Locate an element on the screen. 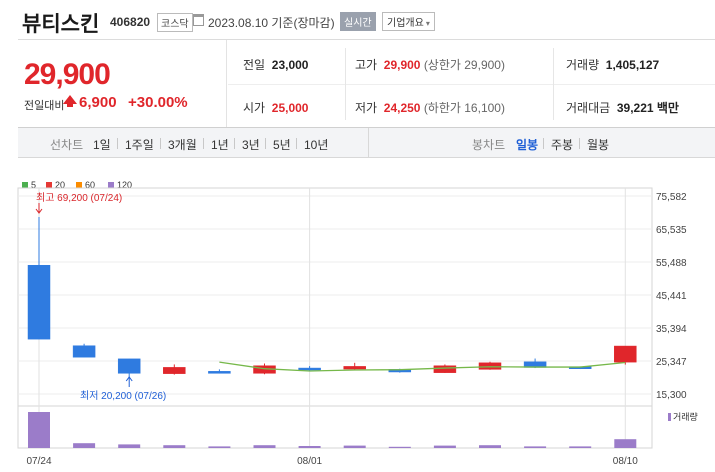  period-1w: 1주일 is located at coordinates (139, 145).